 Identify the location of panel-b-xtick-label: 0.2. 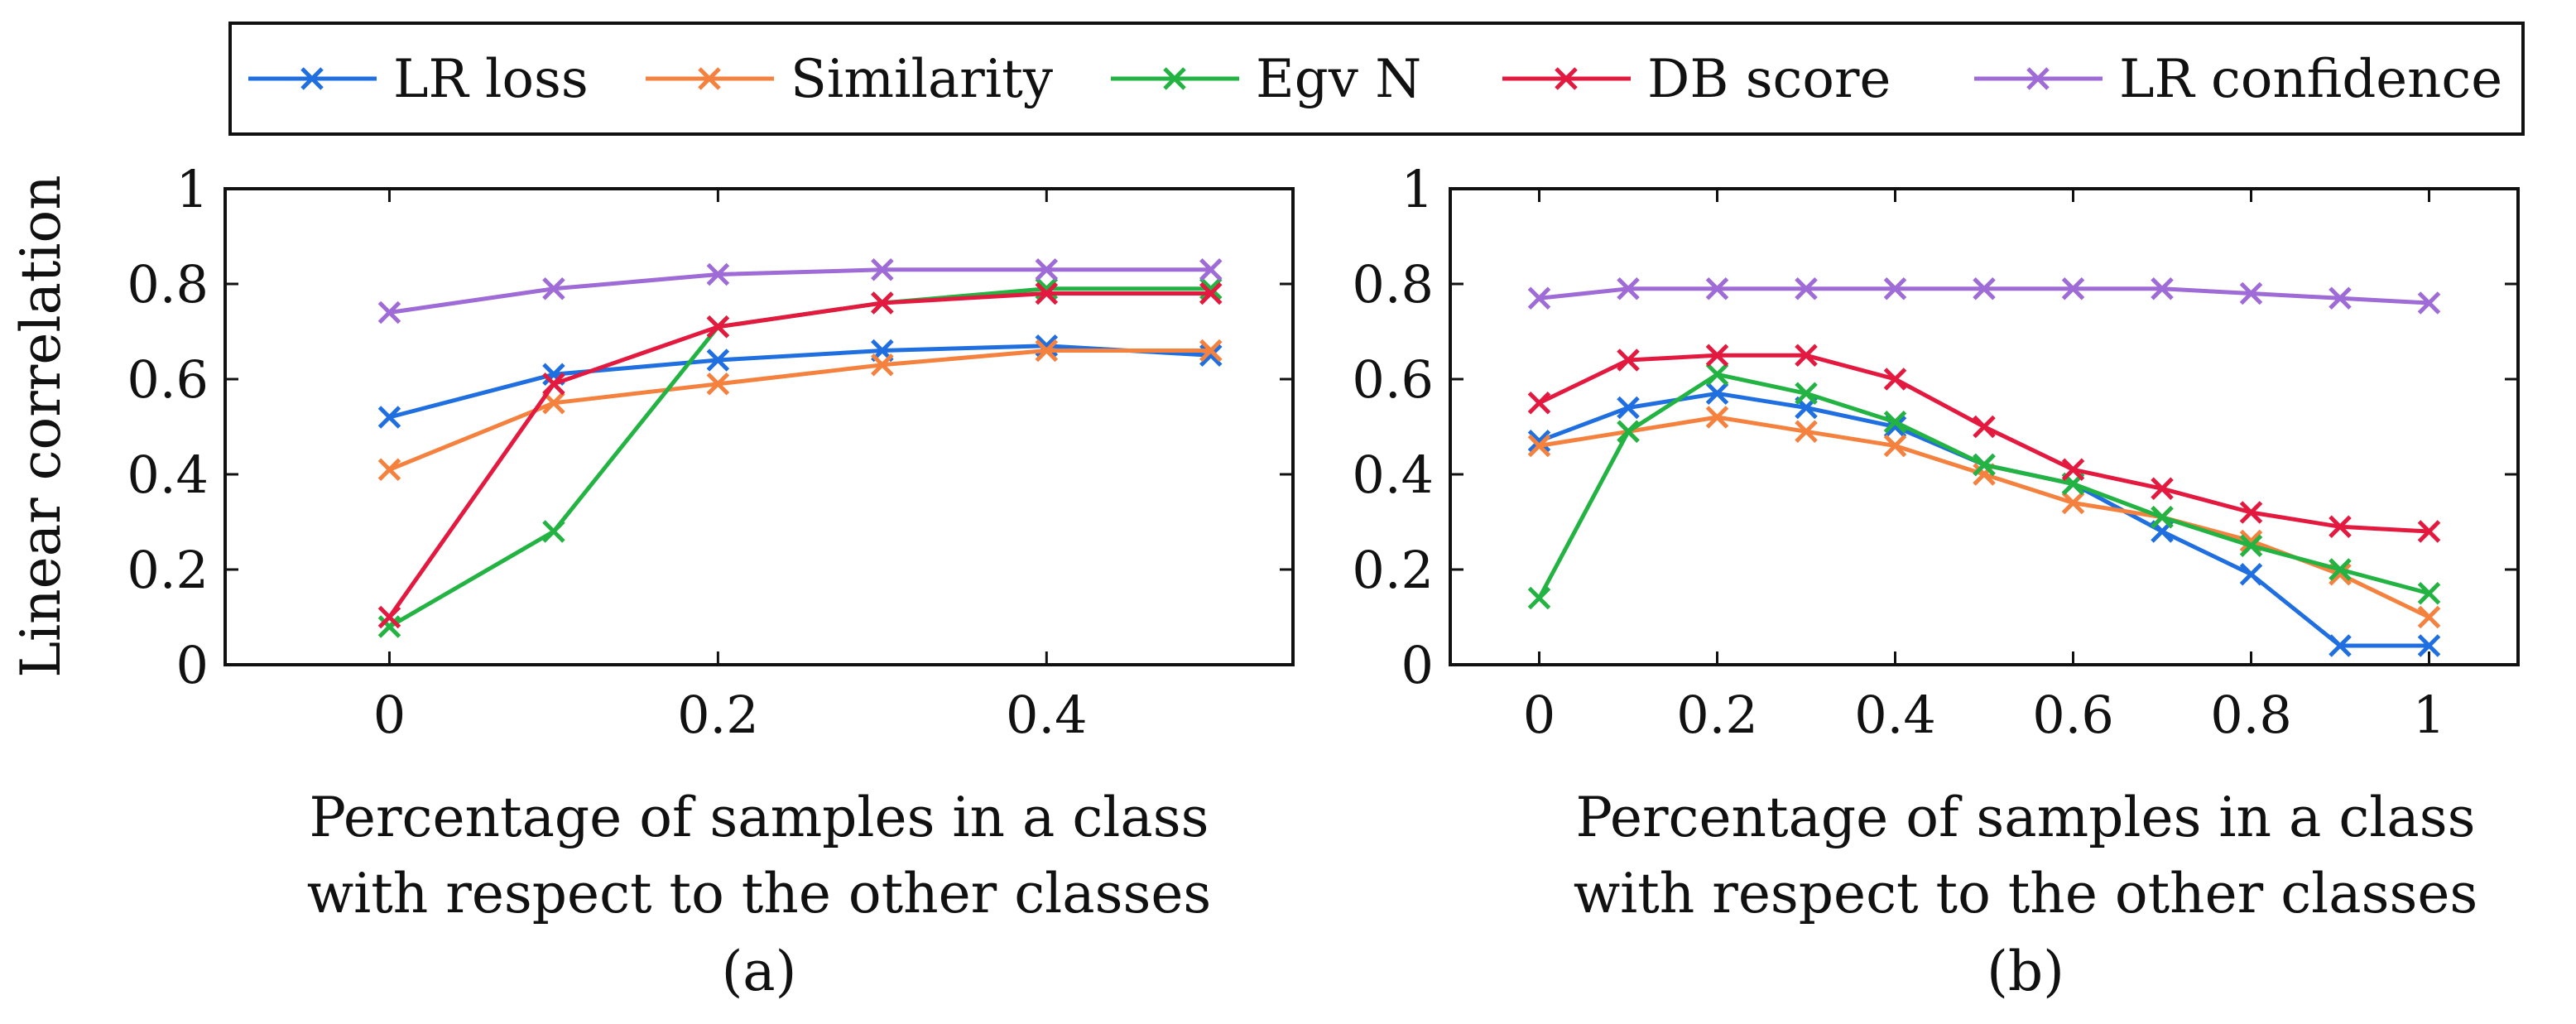
(1717, 715).